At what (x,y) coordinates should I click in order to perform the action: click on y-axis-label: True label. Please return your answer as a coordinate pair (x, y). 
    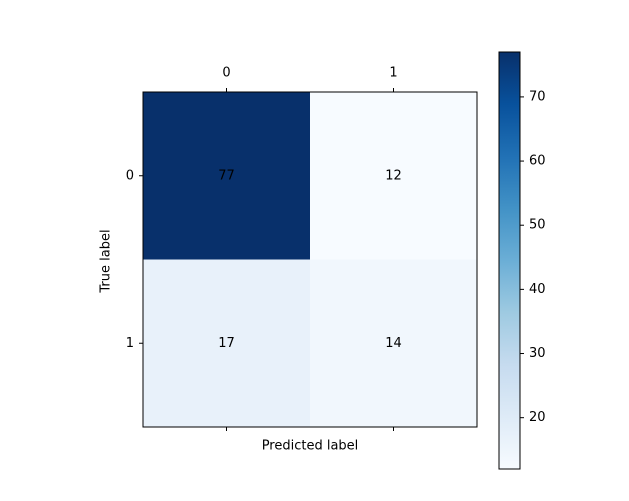
    Looking at the image, I should click on (106, 261).